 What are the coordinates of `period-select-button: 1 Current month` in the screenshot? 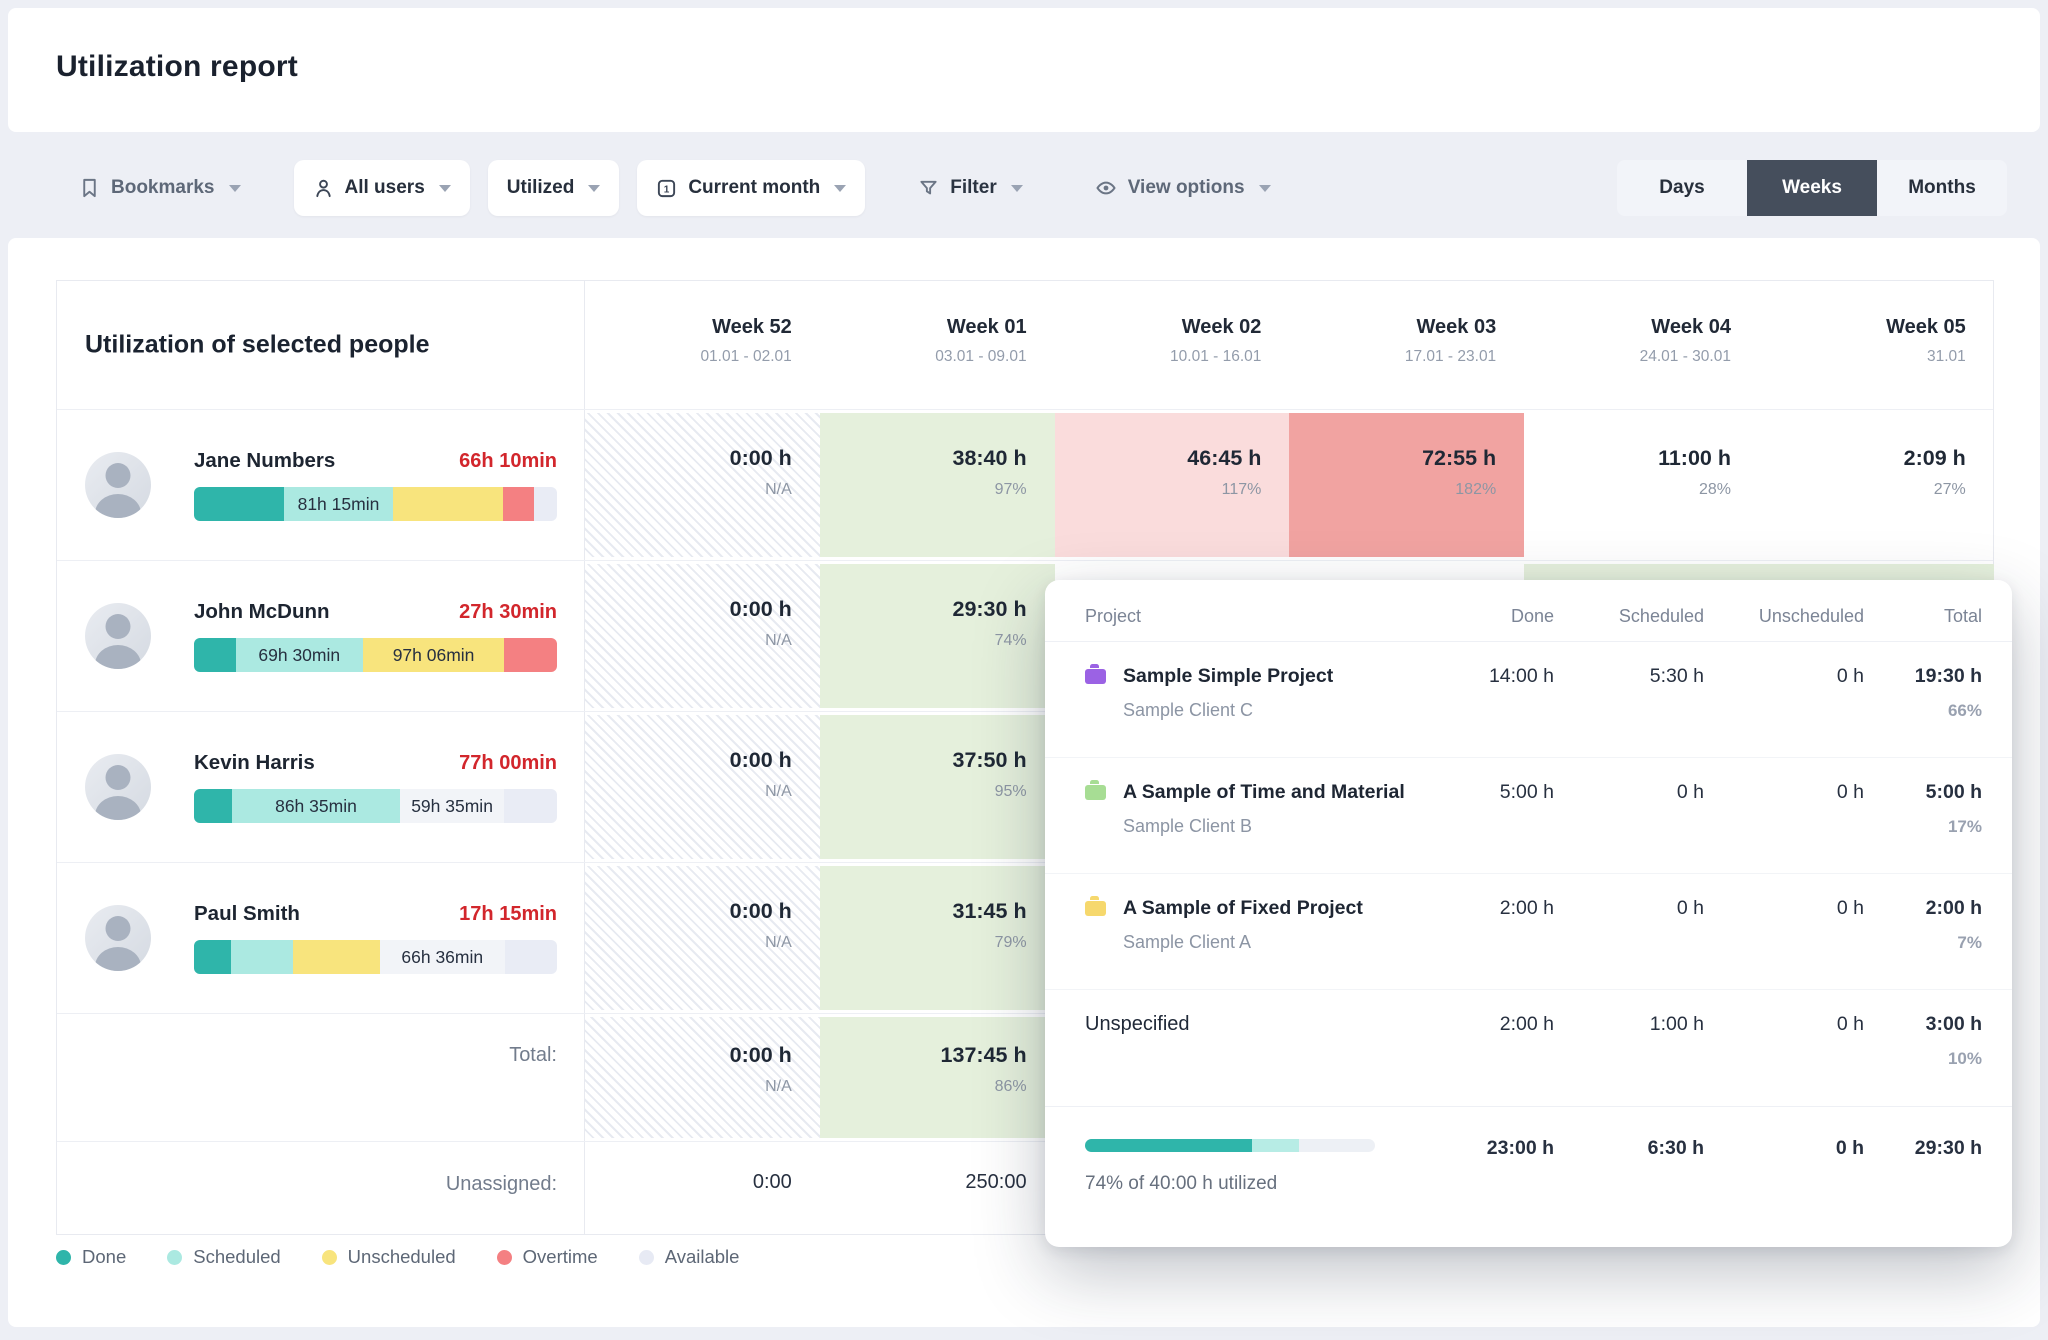 It's located at (751, 188).